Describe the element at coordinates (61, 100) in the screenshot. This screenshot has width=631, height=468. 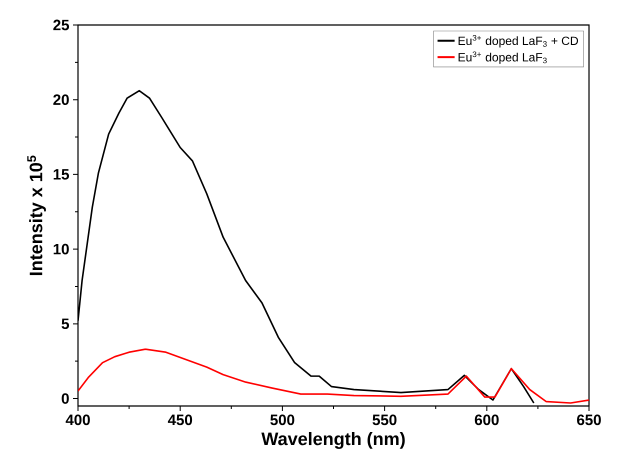
I see `y-tick-label: 20` at that location.